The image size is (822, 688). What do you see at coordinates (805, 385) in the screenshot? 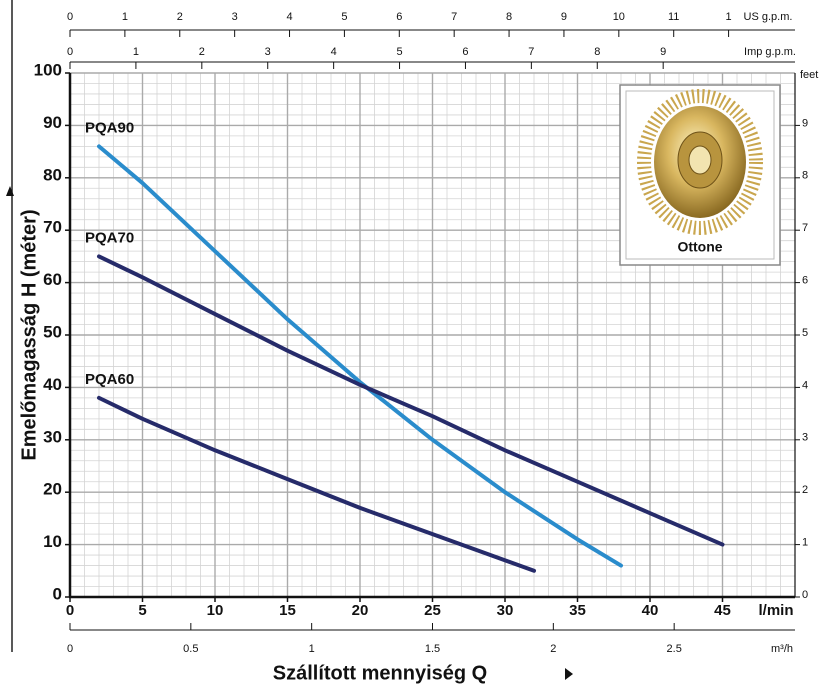
I see `y2-tick-label: 4` at bounding box center [805, 385].